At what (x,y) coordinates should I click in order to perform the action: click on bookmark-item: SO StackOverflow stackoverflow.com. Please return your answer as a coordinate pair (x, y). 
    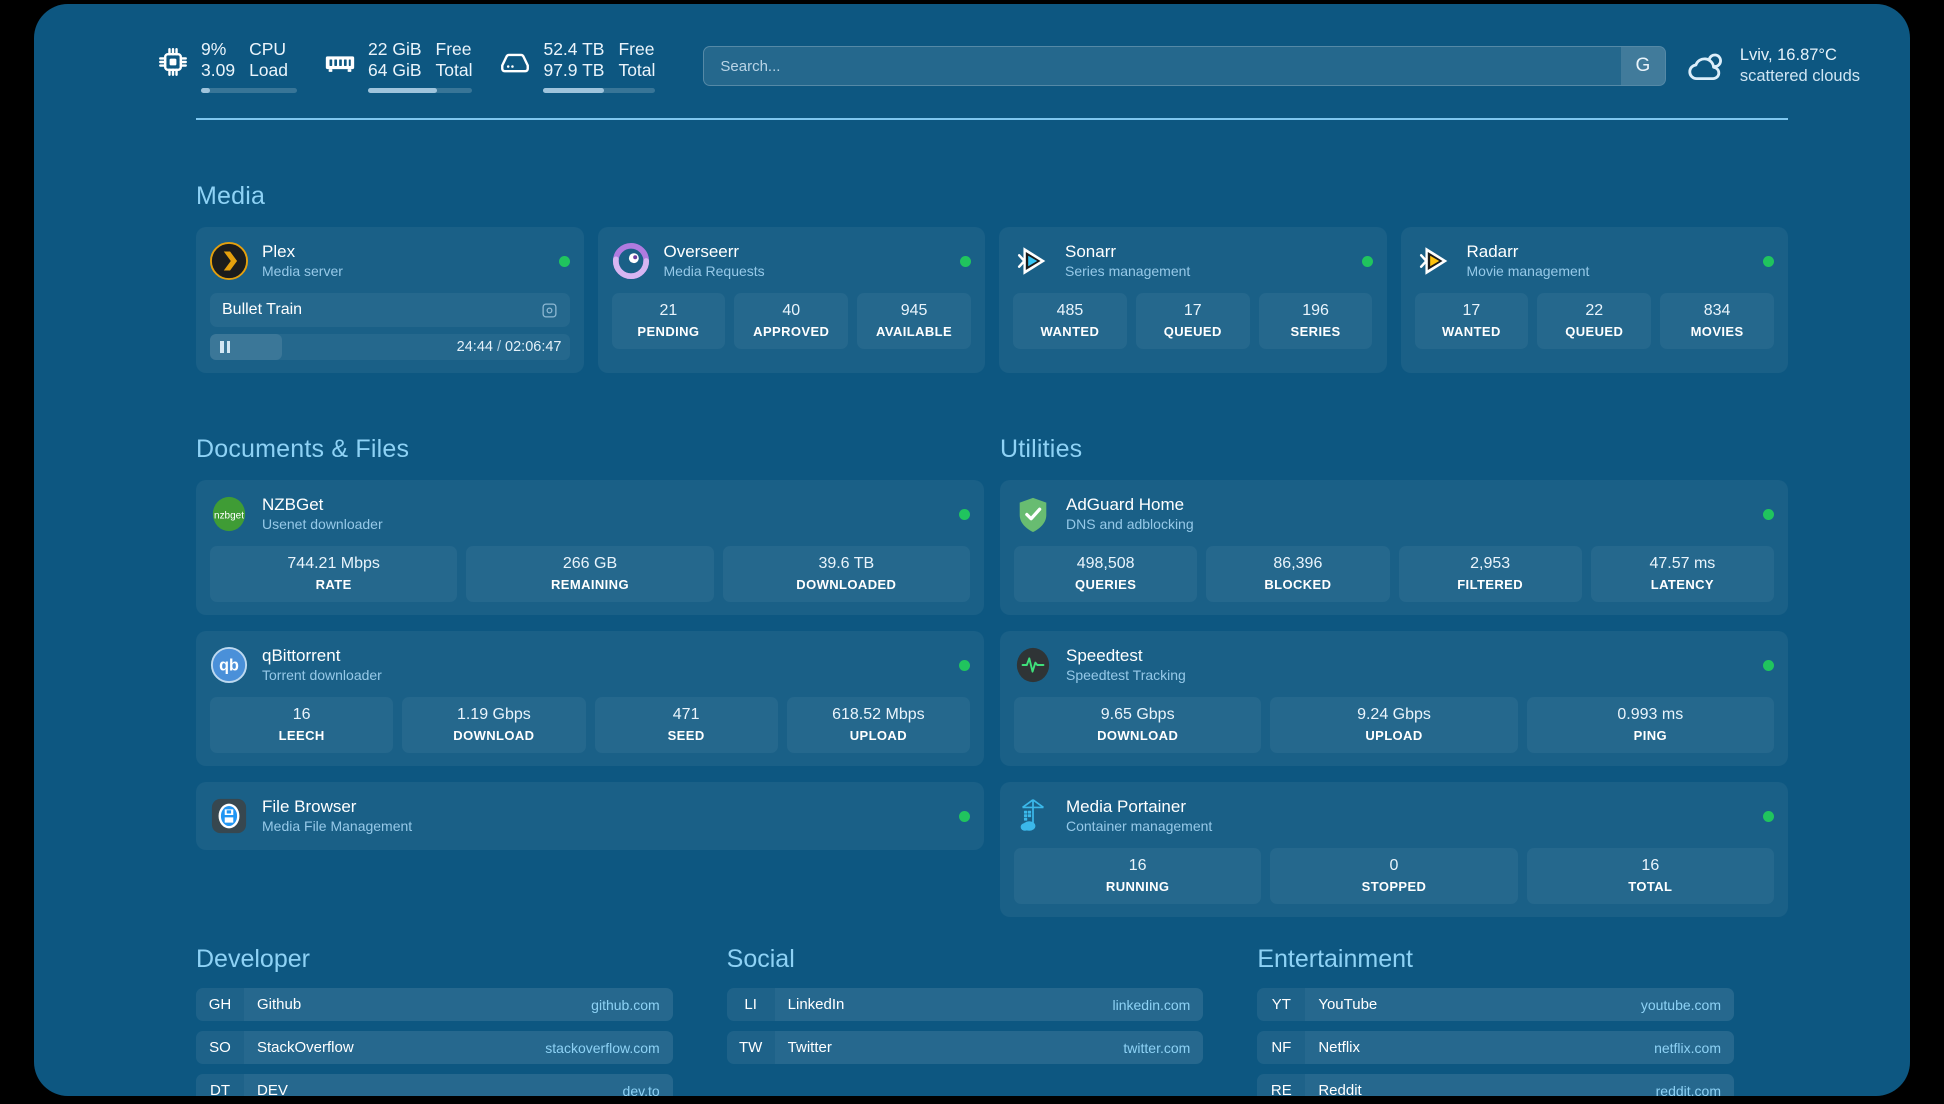
    Looking at the image, I should click on (434, 1047).